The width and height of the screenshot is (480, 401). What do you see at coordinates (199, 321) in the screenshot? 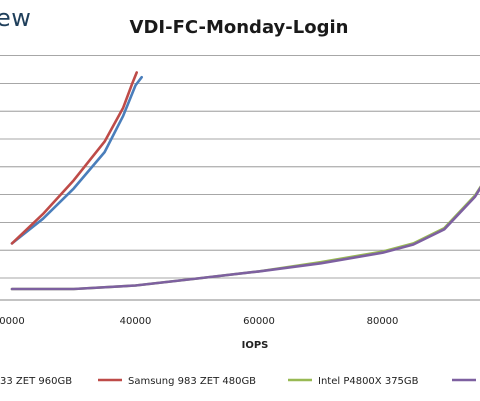
I see `x-tick-labels: 0000 40000 60000 80000` at bounding box center [199, 321].